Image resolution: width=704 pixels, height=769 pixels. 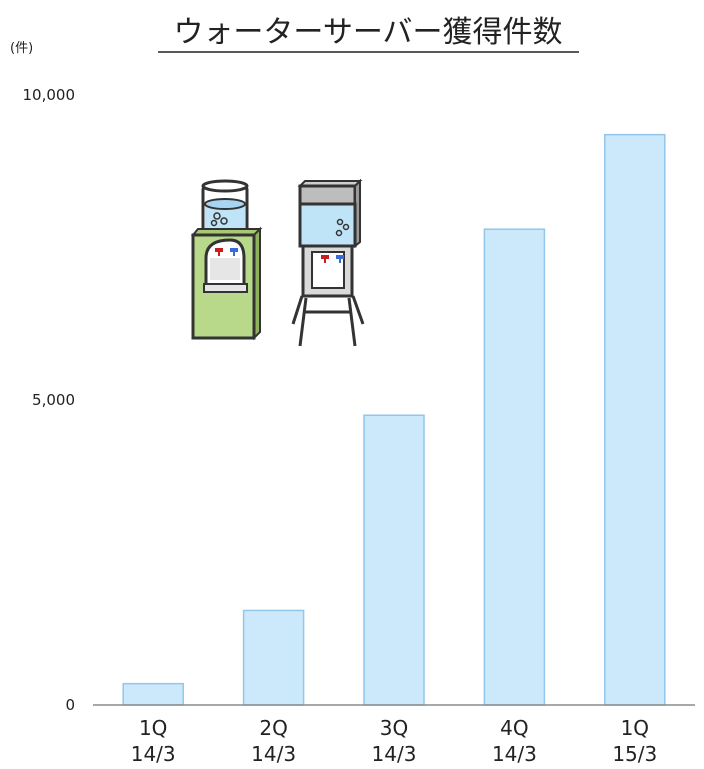 What do you see at coordinates (367, 32) in the screenshot?
I see `chart-title: ウォーターサーバー獲得件数` at bounding box center [367, 32].